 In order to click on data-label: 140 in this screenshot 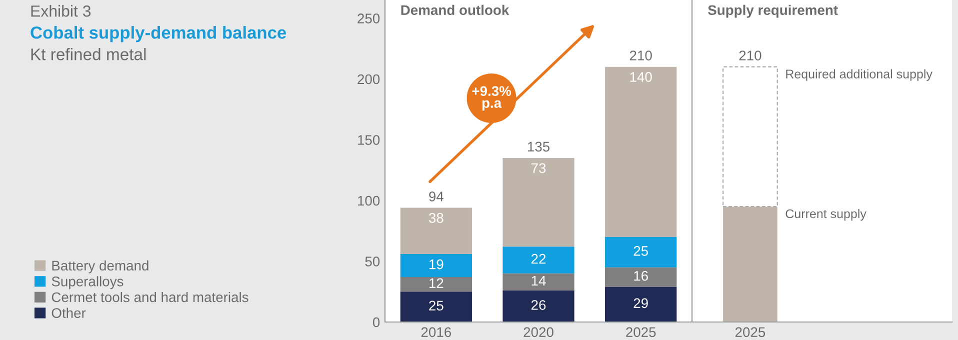, I will do `click(641, 77)`.